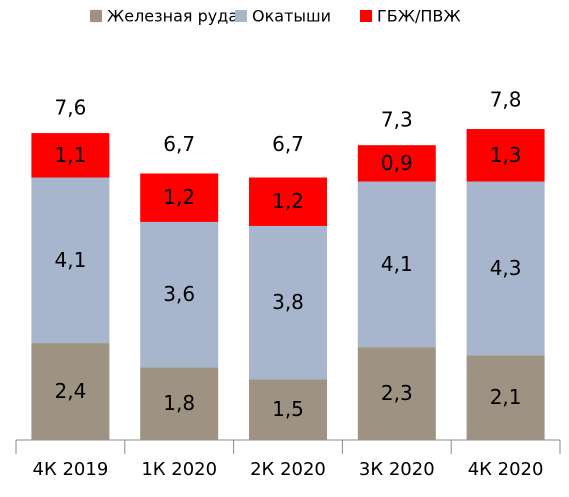 This screenshot has height=497, width=569. I want to click on data-label: 3,6, so click(179, 294).